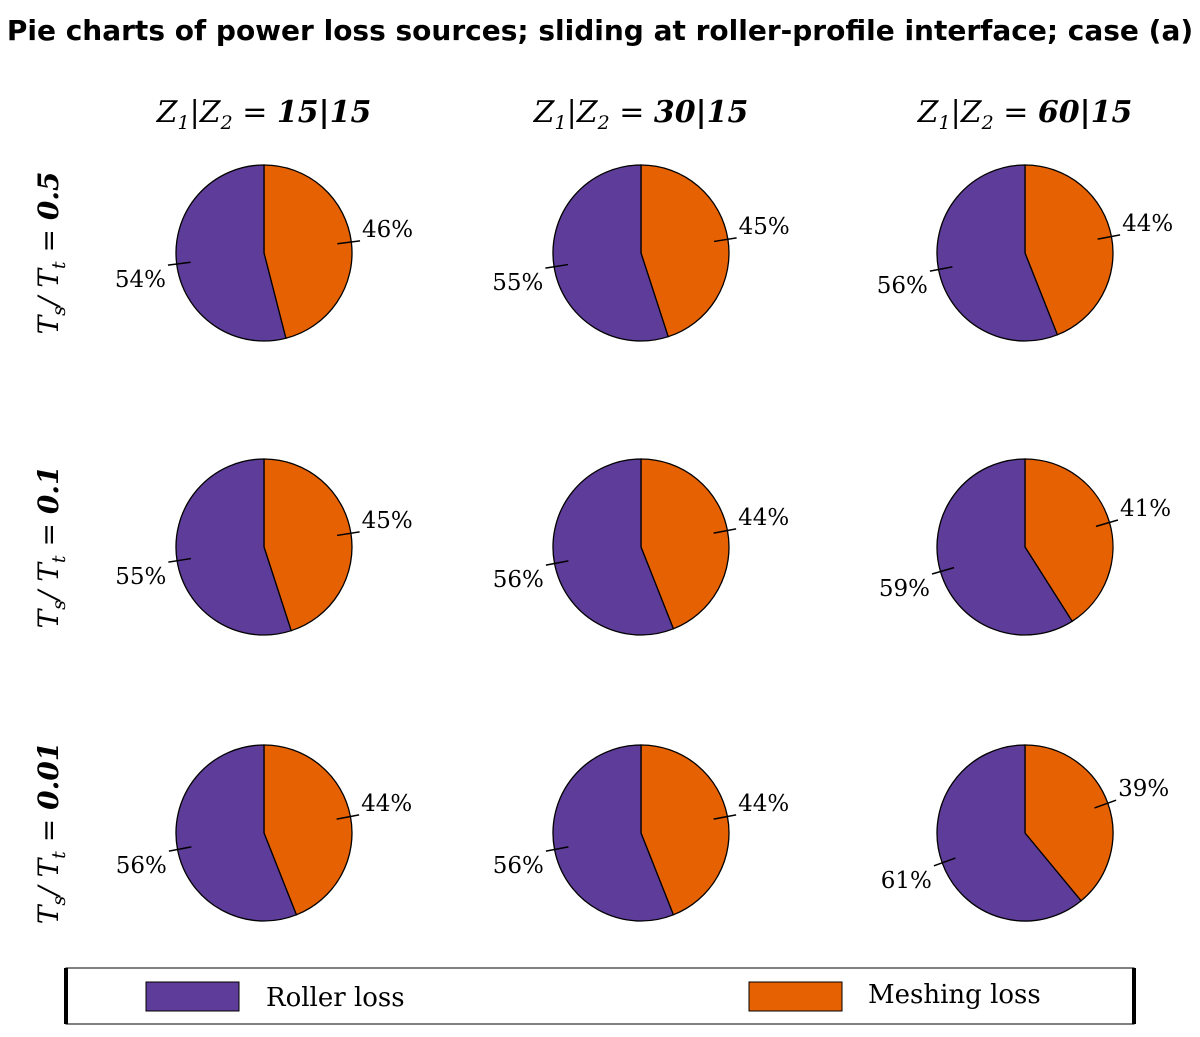 Image resolution: width=1200 pixels, height=1037 pixels. I want to click on pct-label-roller-loss: 59%, so click(904, 589).